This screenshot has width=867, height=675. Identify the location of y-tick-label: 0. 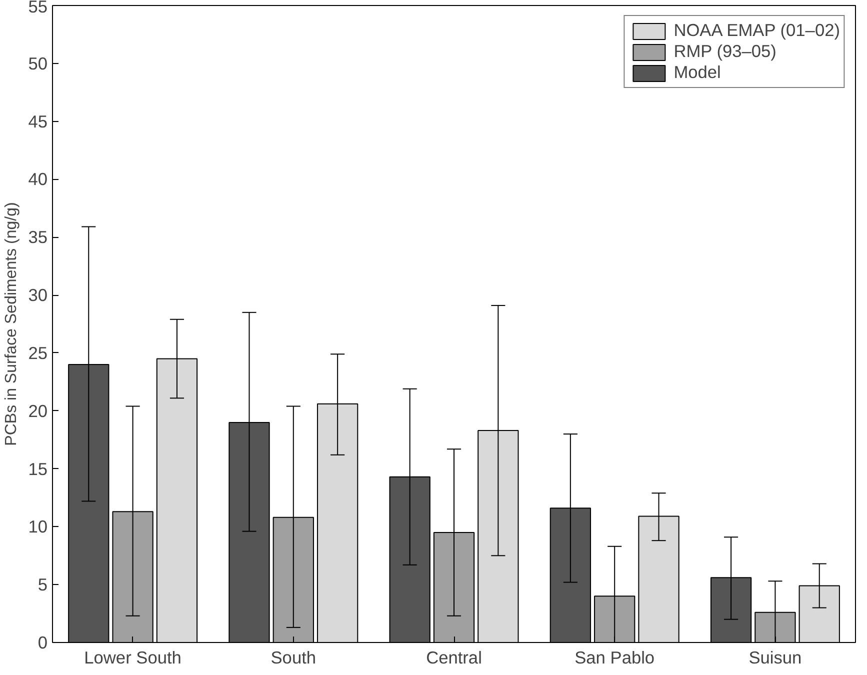
(43, 642).